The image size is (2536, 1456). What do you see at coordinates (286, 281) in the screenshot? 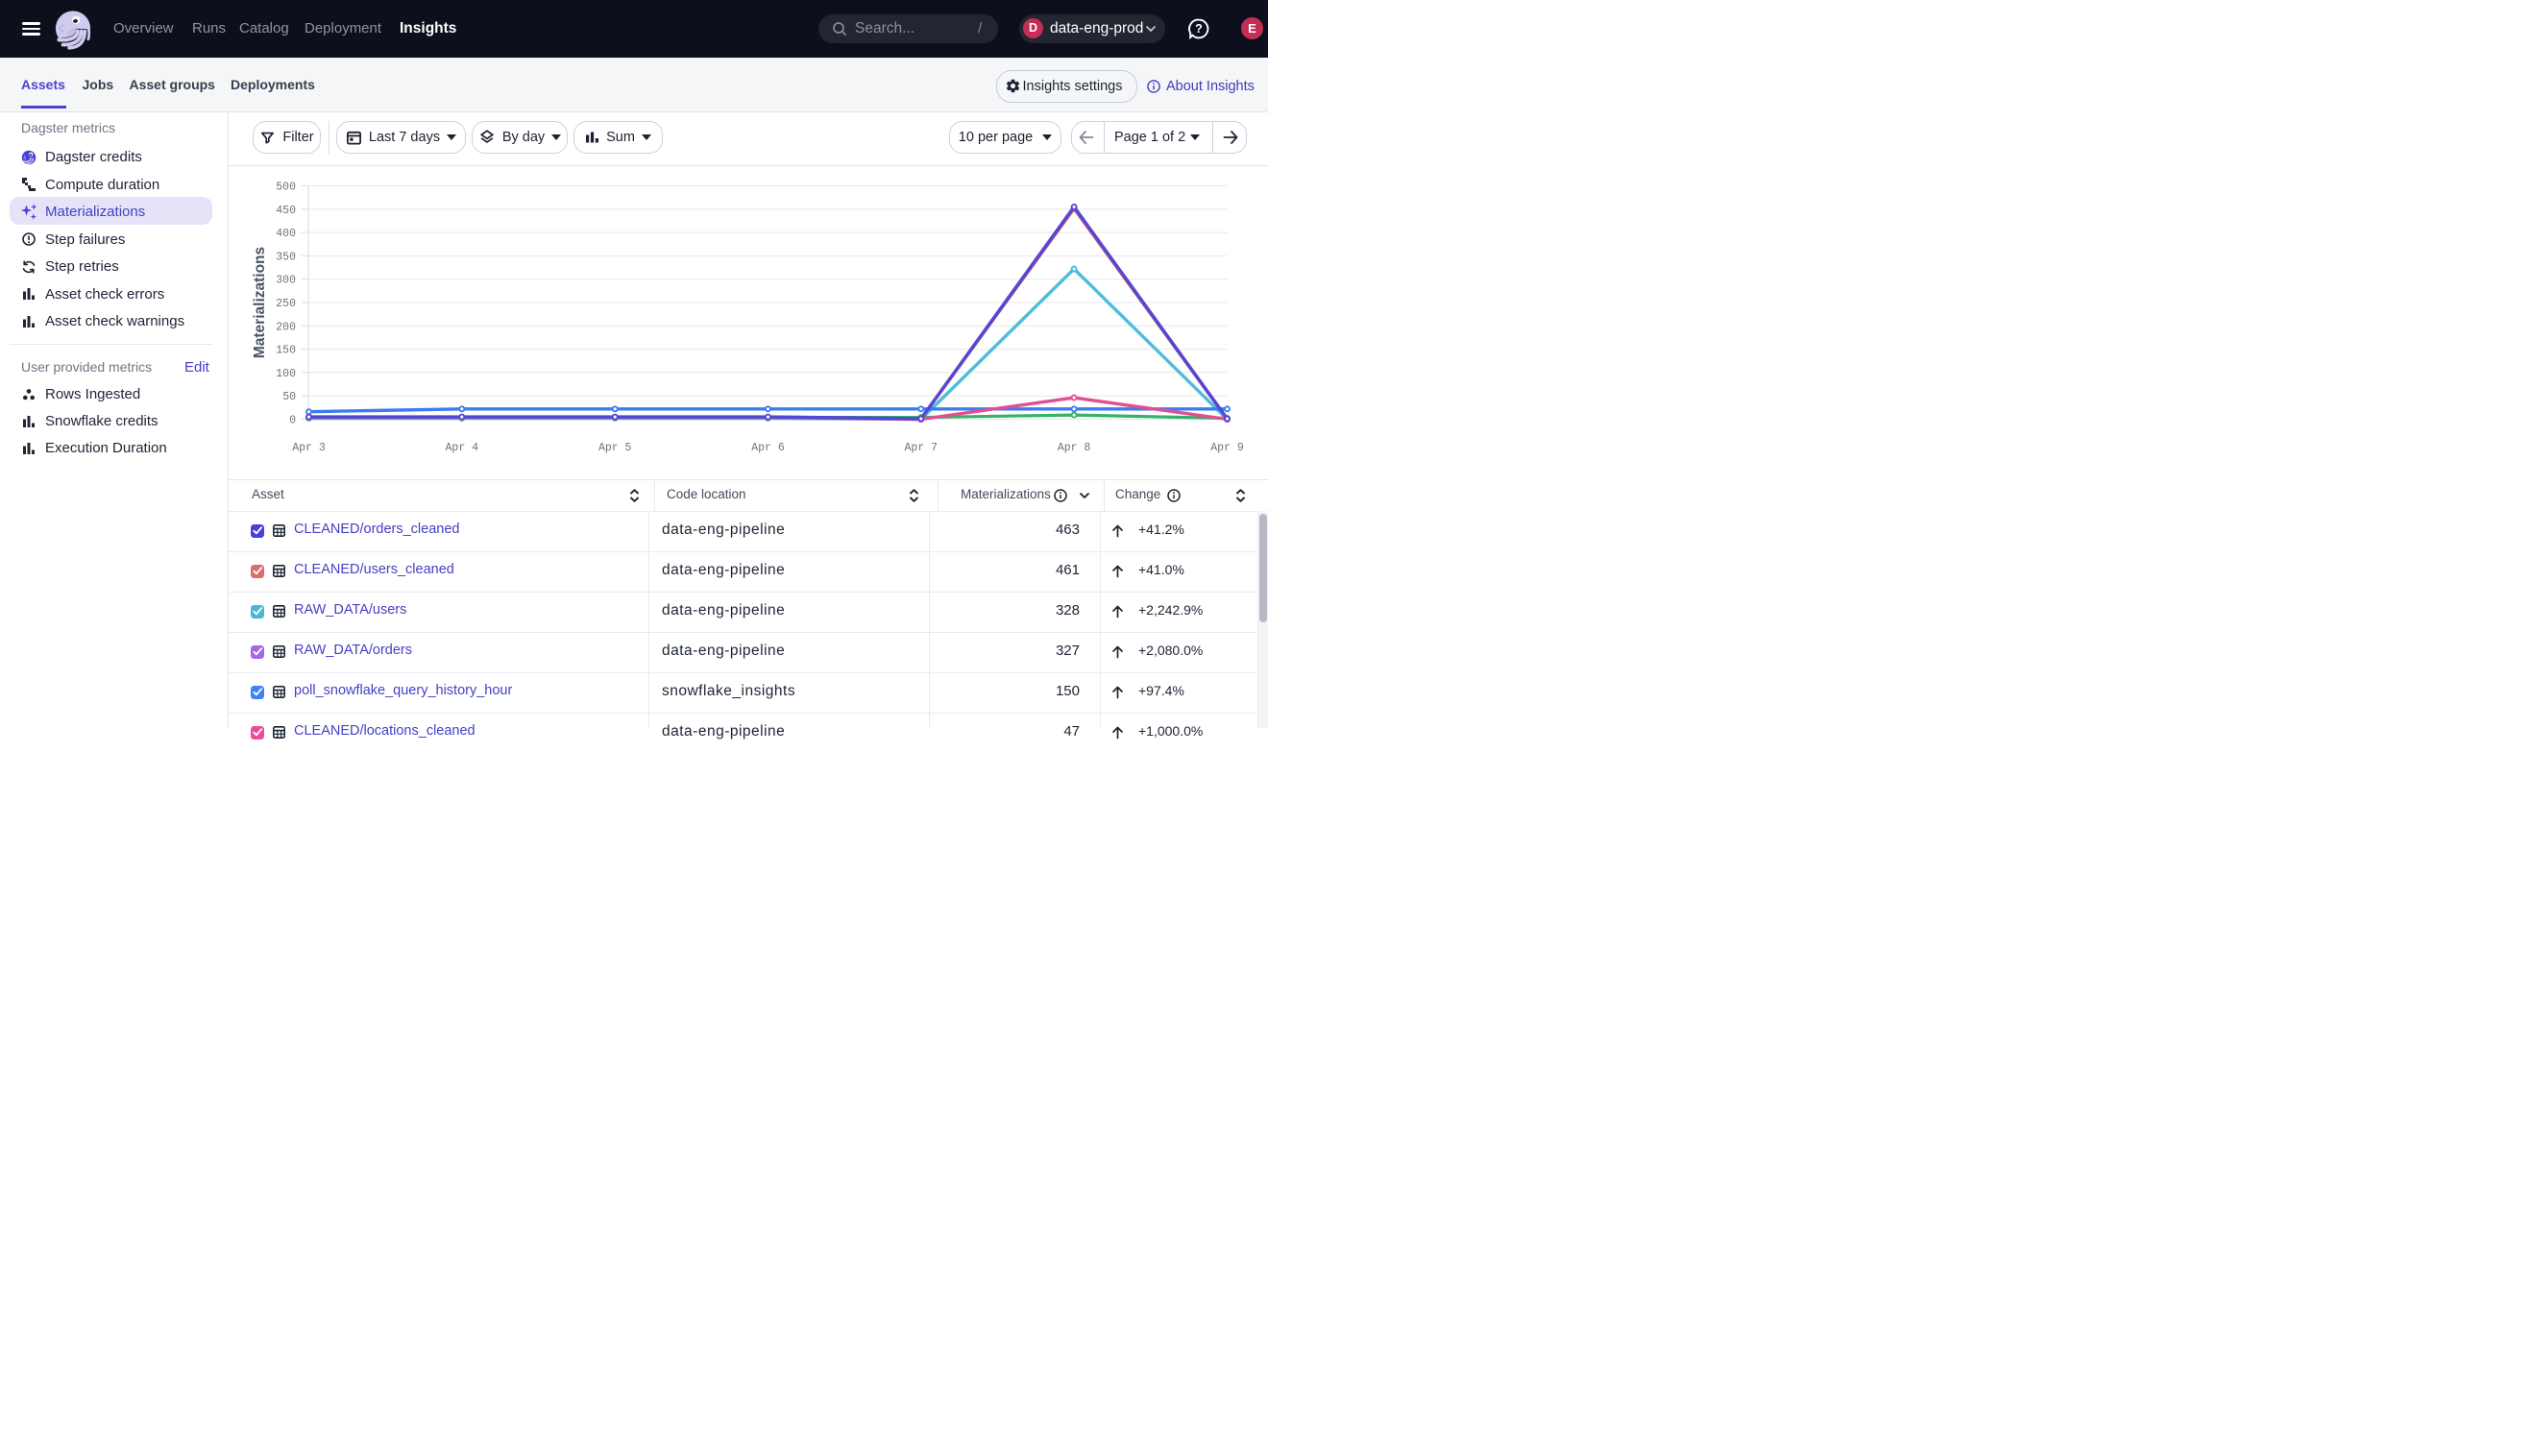
I see `svg-text: 300` at bounding box center [286, 281].